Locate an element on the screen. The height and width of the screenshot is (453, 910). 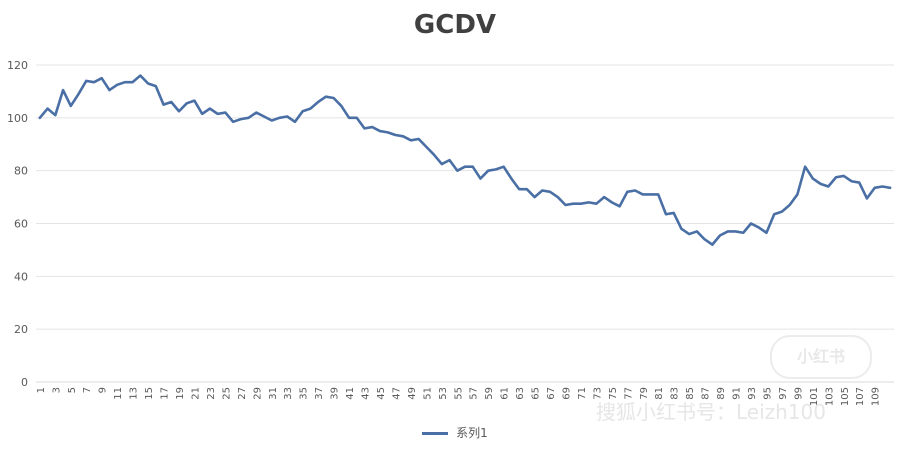
x-tick-label: 81 is located at coordinates (659, 393).